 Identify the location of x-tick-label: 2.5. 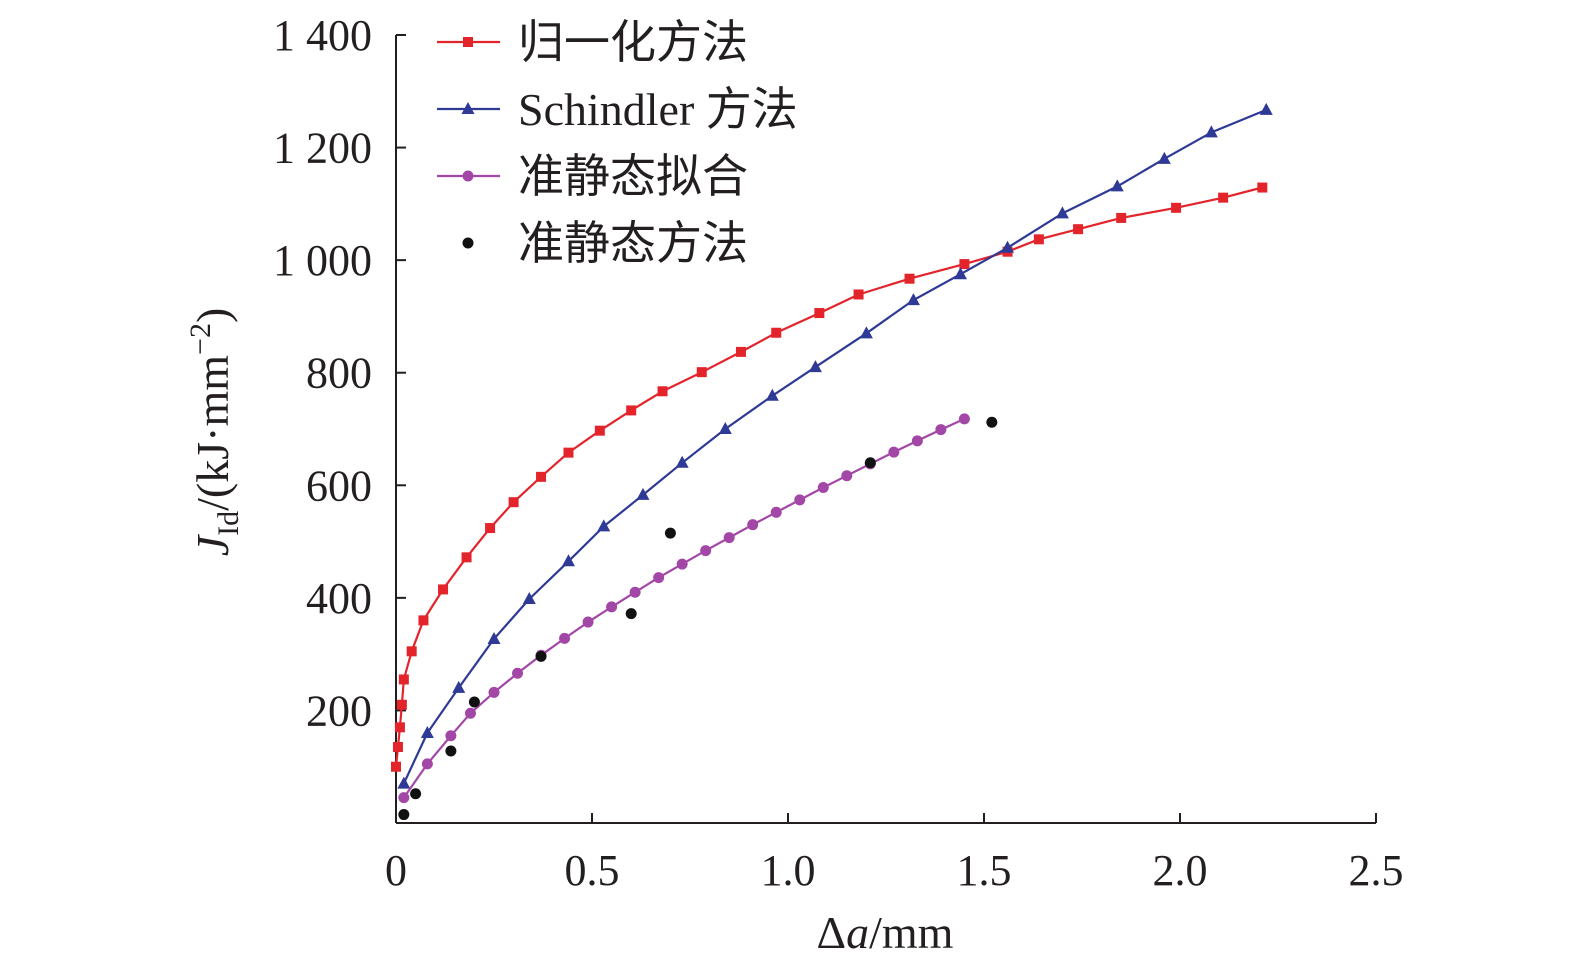
(1376, 870).